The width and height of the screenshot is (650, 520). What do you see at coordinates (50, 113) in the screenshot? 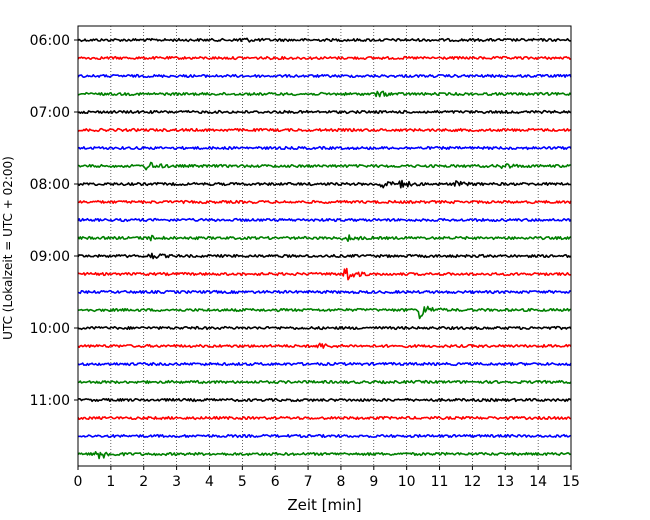
I see `y-tick-label: 07:00` at bounding box center [50, 113].